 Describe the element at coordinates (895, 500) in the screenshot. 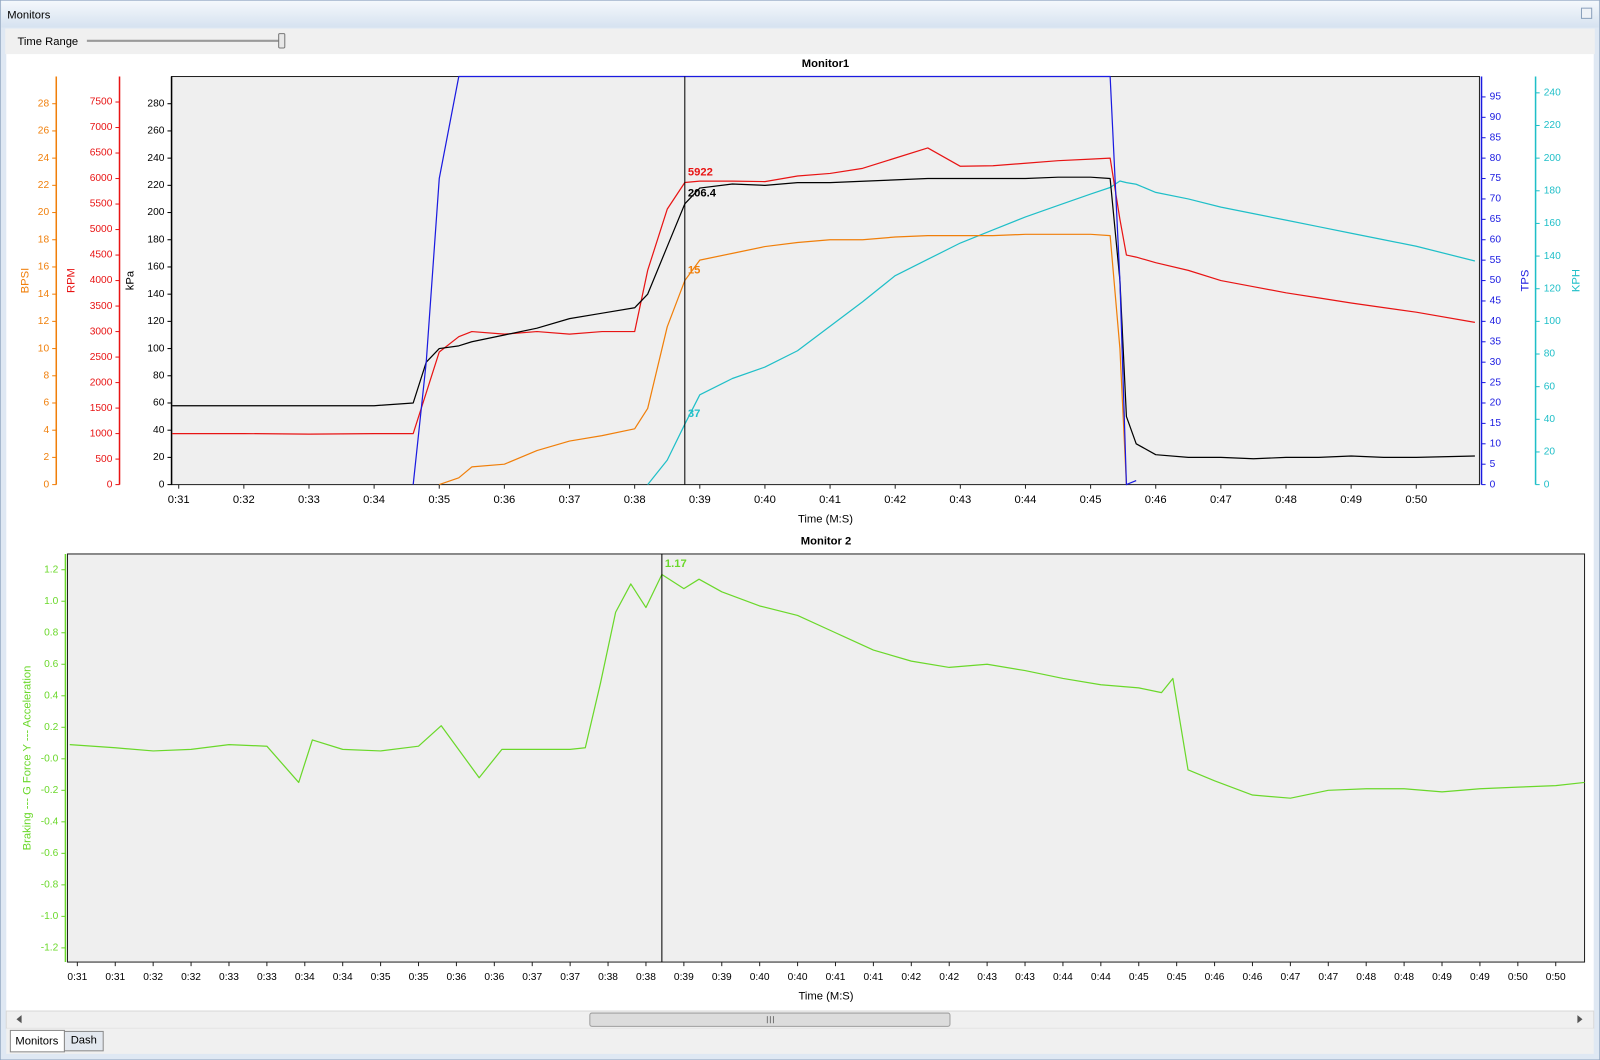

I see `x-tick-label: 0:42` at that location.